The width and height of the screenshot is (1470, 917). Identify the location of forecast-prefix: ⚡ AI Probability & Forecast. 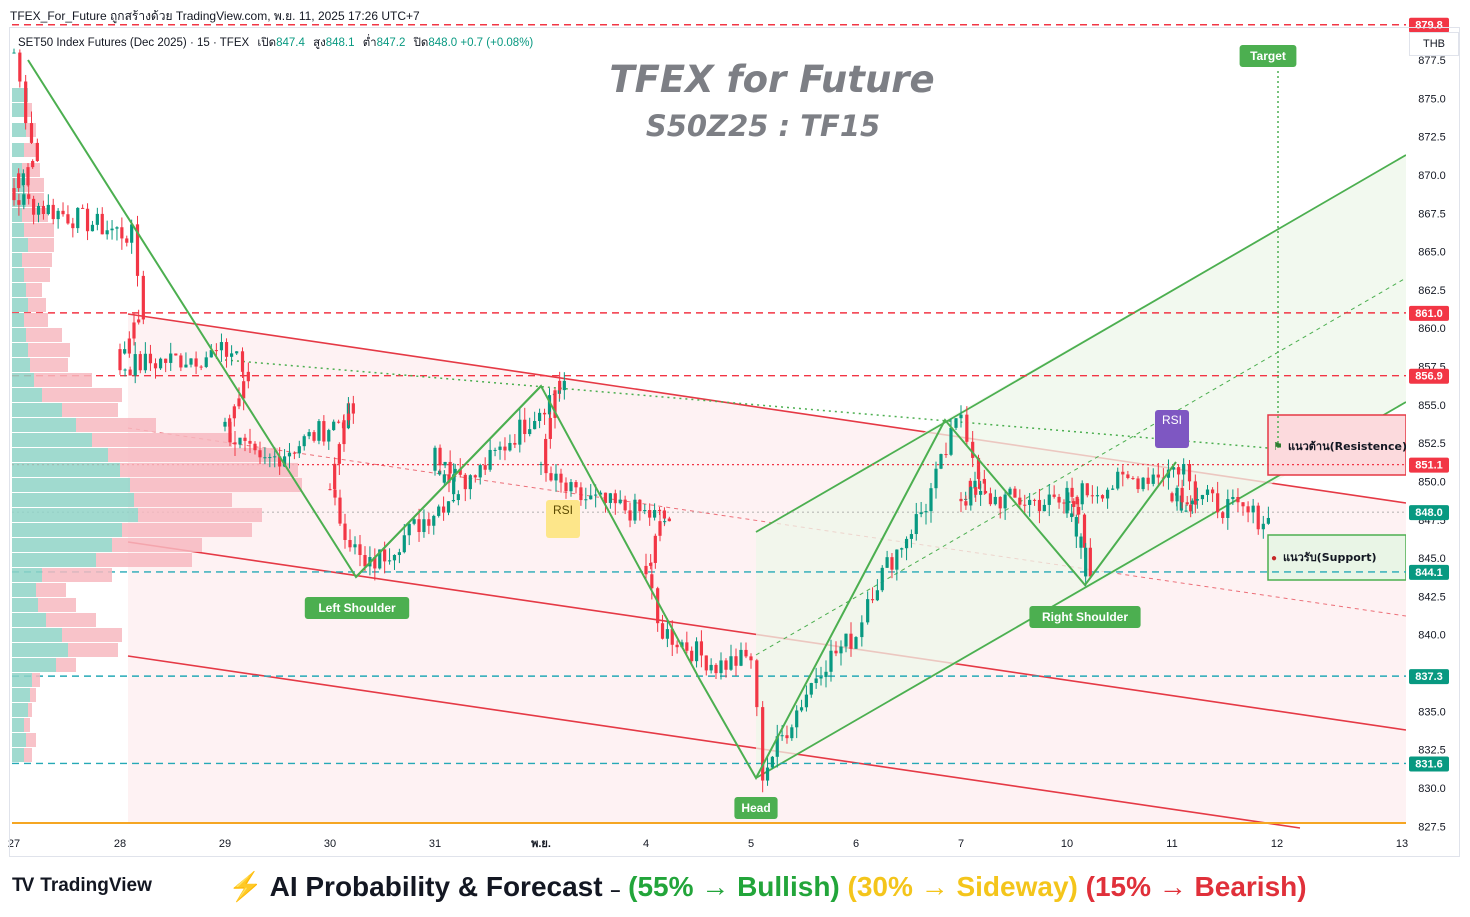
(415, 886).